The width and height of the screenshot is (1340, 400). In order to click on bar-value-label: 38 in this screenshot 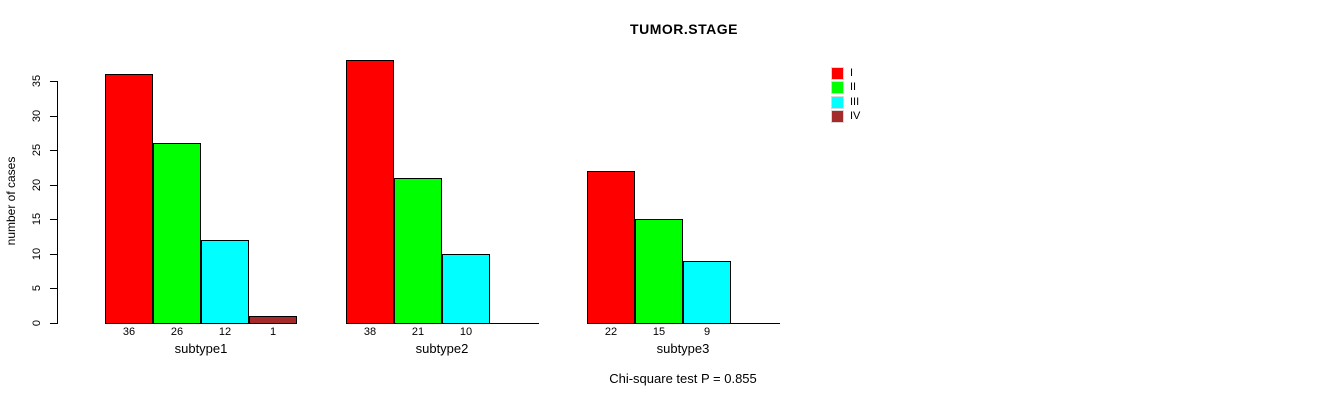, I will do `click(370, 332)`.